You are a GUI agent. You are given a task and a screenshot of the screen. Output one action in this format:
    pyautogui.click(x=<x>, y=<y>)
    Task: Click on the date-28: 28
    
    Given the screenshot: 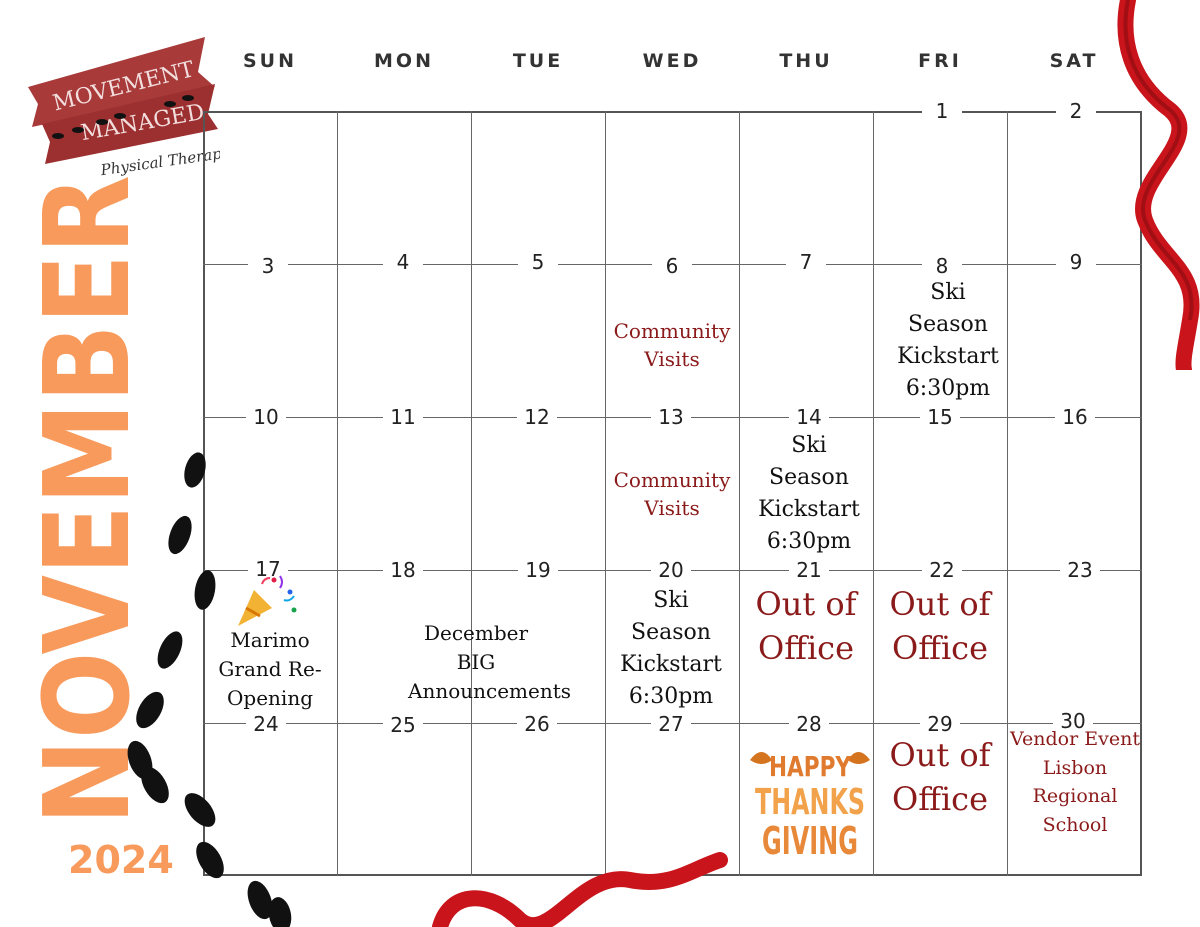 What is the action you would take?
    pyautogui.click(x=809, y=724)
    